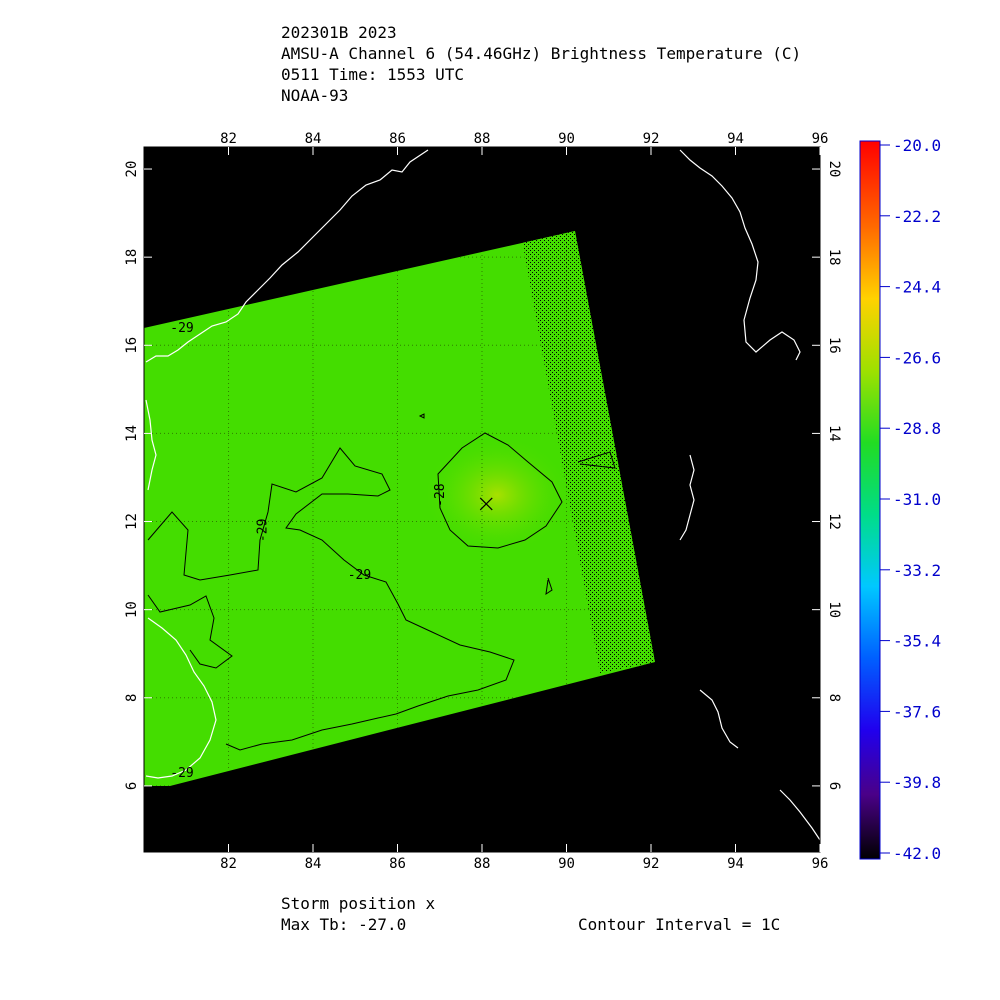 Image resolution: width=1000 pixels, height=1000 pixels. I want to click on title-satellite: NOAA-93, so click(315, 95).